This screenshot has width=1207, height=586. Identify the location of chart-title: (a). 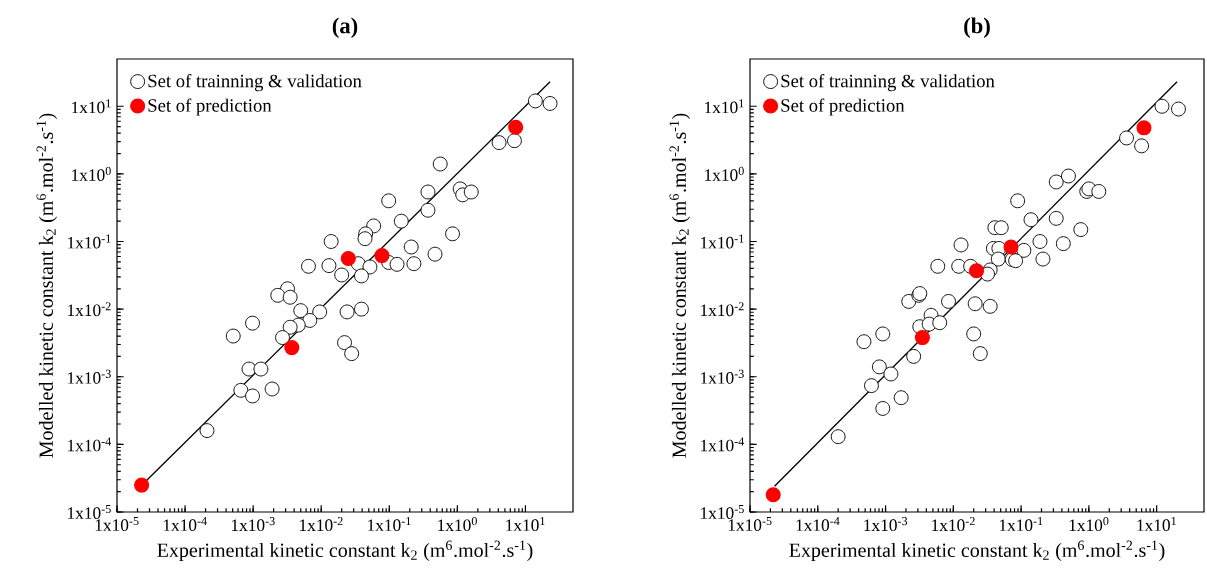
(345, 27).